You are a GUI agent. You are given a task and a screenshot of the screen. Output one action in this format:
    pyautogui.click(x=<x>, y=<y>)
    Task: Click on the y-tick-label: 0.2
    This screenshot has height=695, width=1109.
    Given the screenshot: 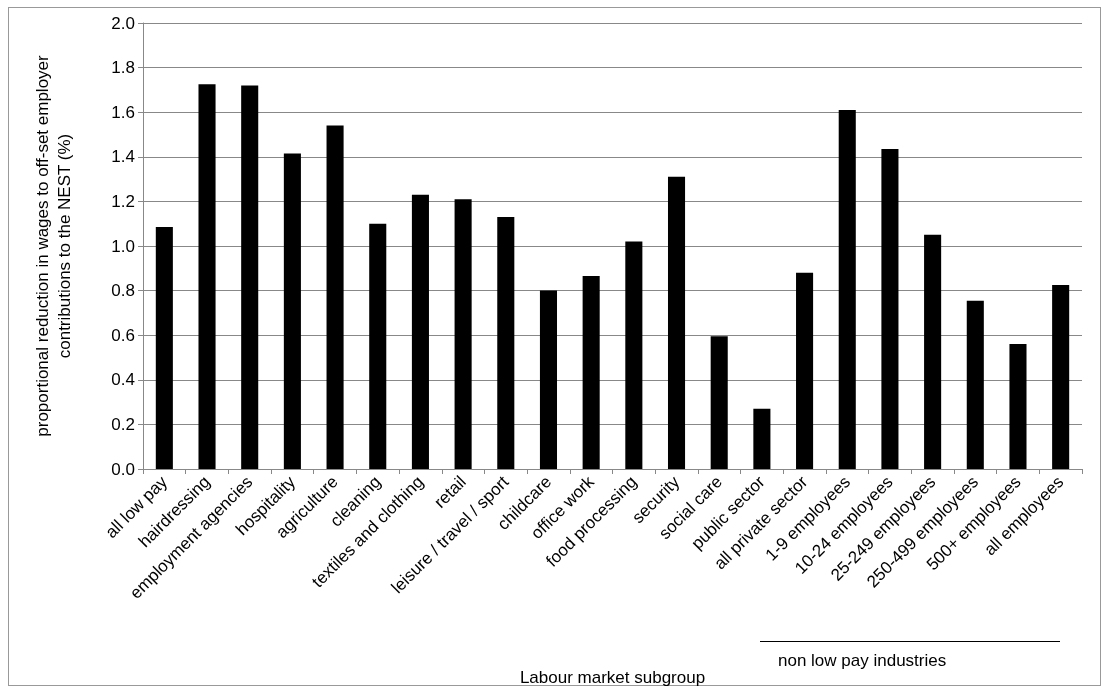 What is the action you would take?
    pyautogui.click(x=123, y=424)
    